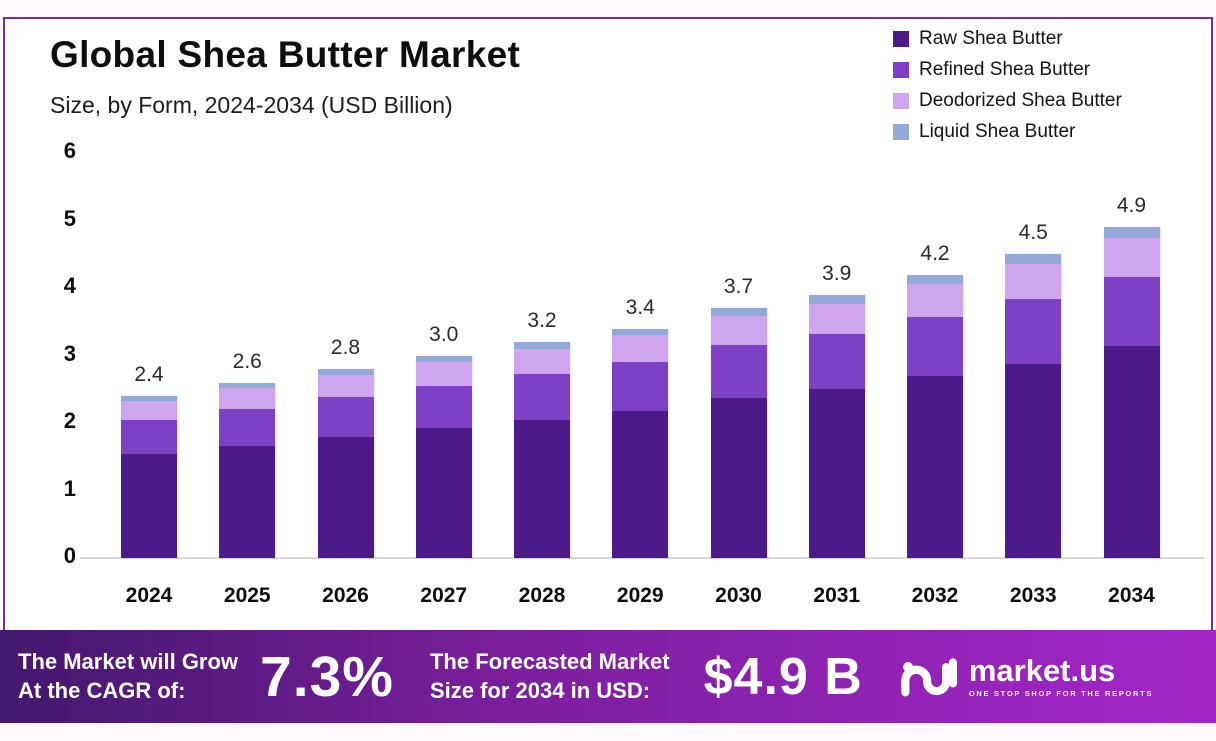 The image size is (1216, 741). I want to click on market-us-logo-icon, so click(929, 676).